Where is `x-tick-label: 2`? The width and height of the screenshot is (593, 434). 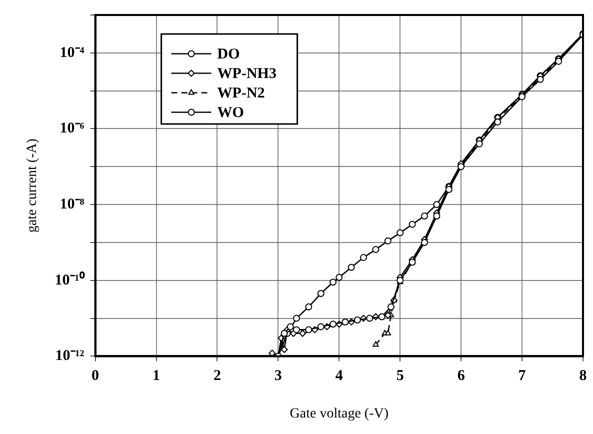
x-tick-label: 2 is located at coordinates (217, 376).